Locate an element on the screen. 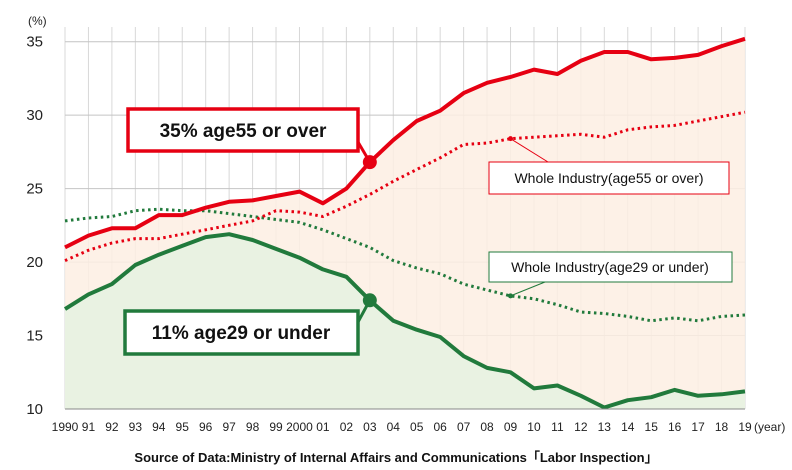 This screenshot has height=470, width=792. whole29-label: Whole Industry(age29 or under) is located at coordinates (610, 275).